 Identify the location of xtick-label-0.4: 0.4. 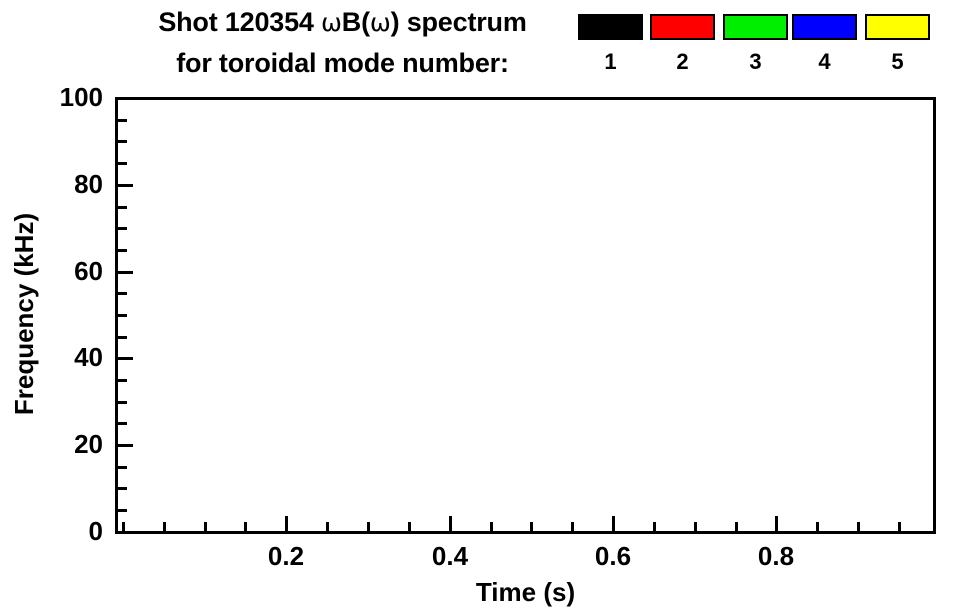
(450, 556).